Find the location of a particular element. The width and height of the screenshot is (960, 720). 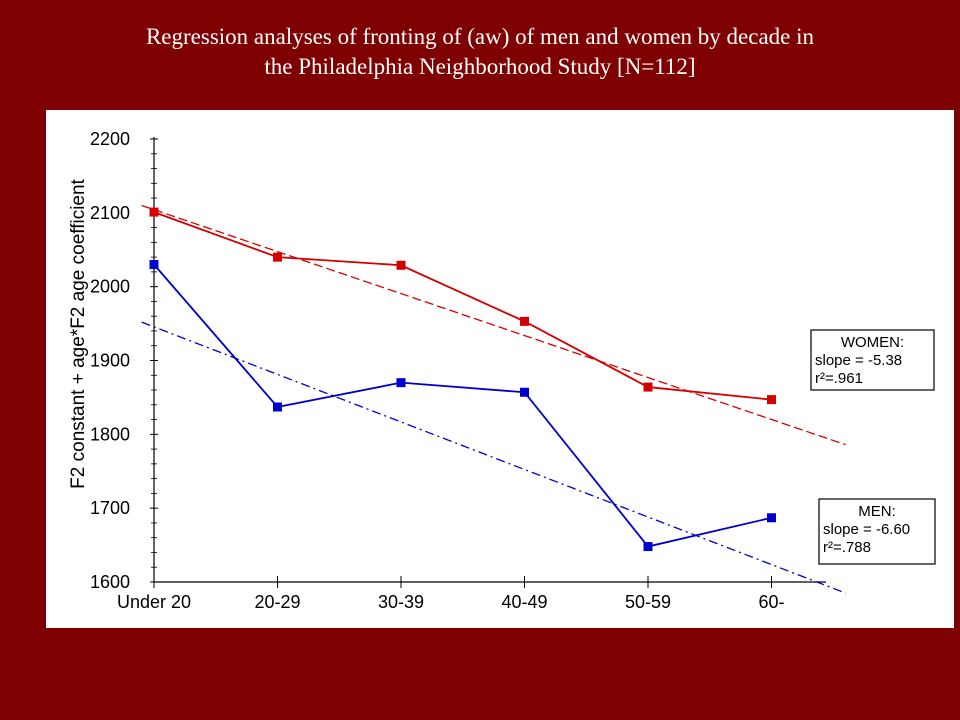

x-tick-label: 40-49 is located at coordinates (524, 602).